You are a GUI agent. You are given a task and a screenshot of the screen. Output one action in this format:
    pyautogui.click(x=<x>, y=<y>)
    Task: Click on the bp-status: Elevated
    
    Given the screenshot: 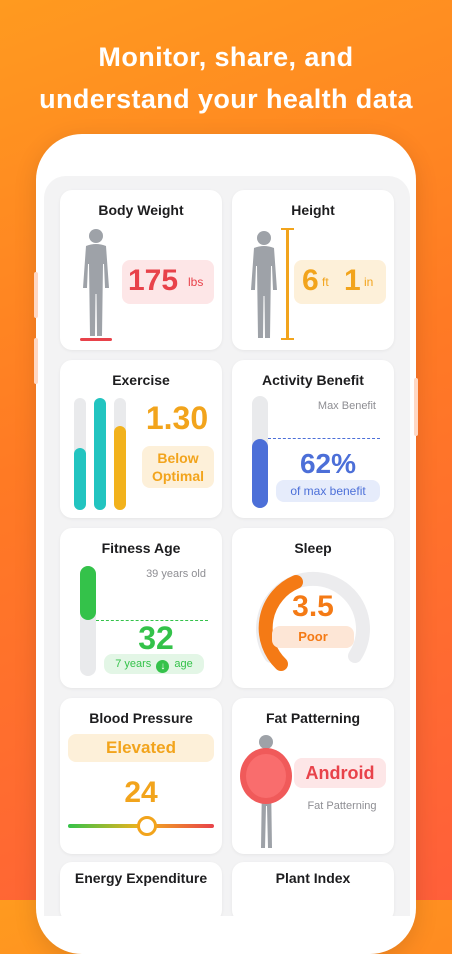 What is the action you would take?
    pyautogui.click(x=141, y=748)
    